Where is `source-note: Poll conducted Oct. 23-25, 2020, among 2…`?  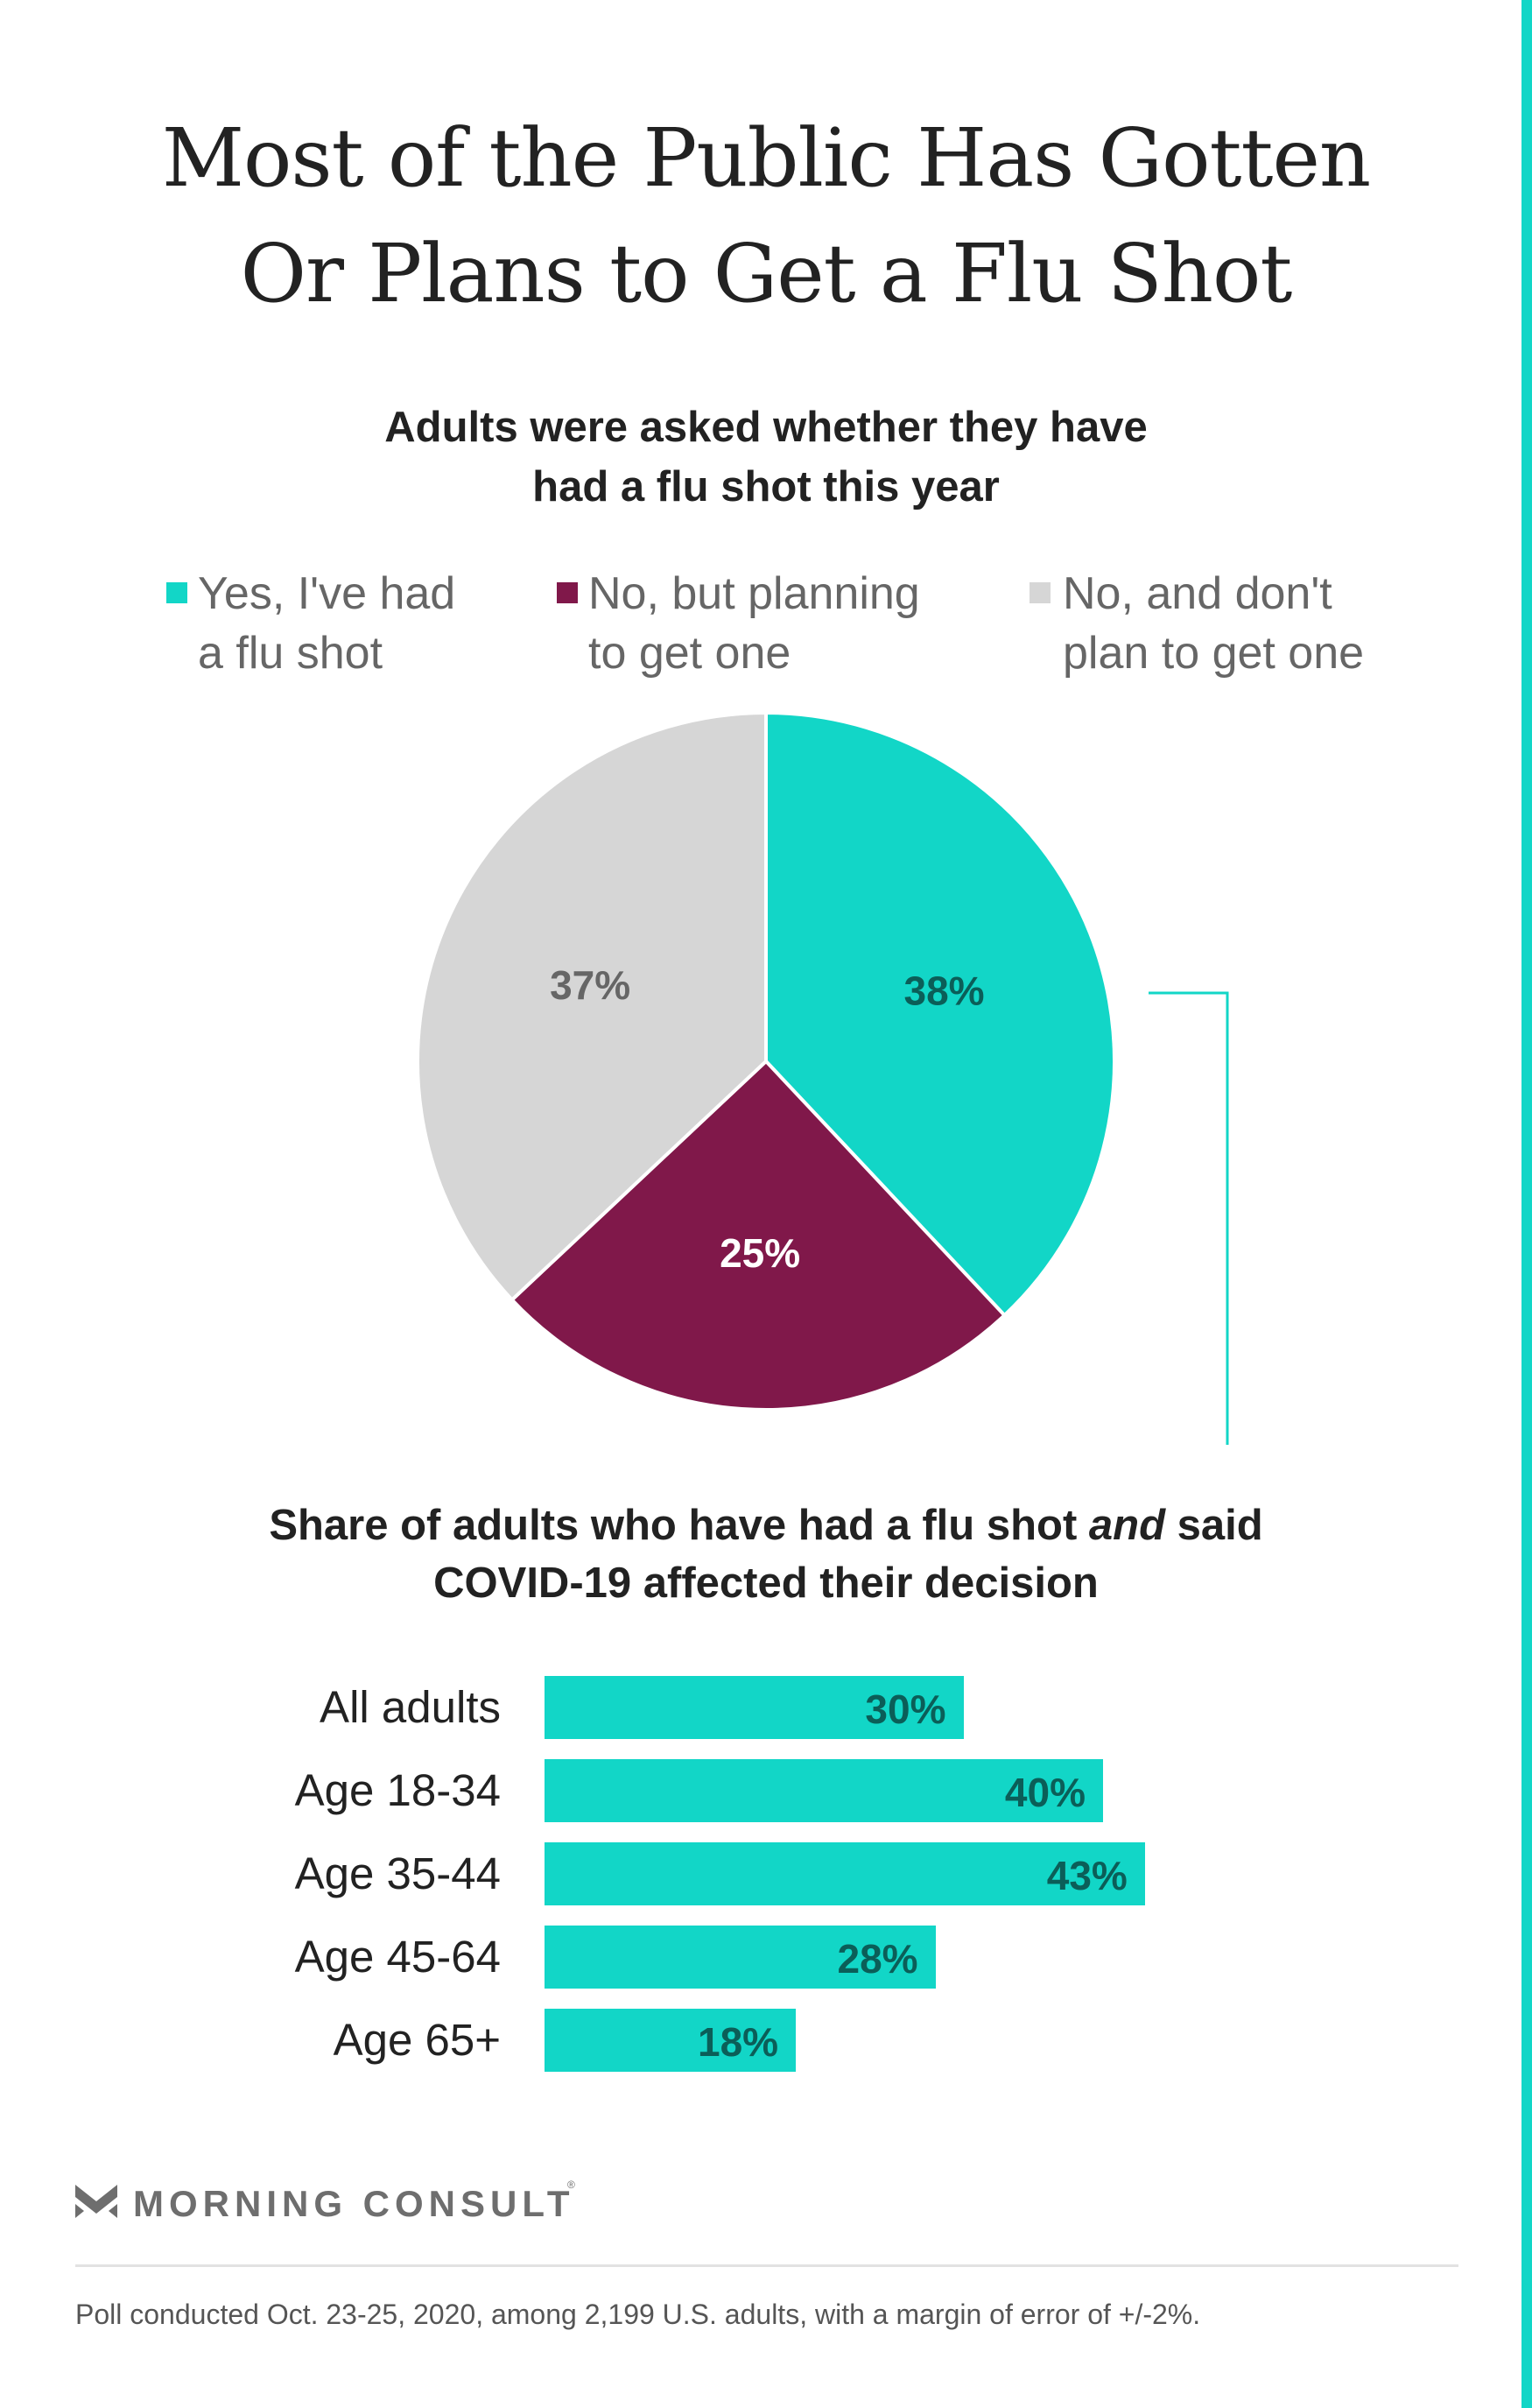
source-note: Poll conducted Oct. 23-25, 2020, among 2… is located at coordinates (638, 2314).